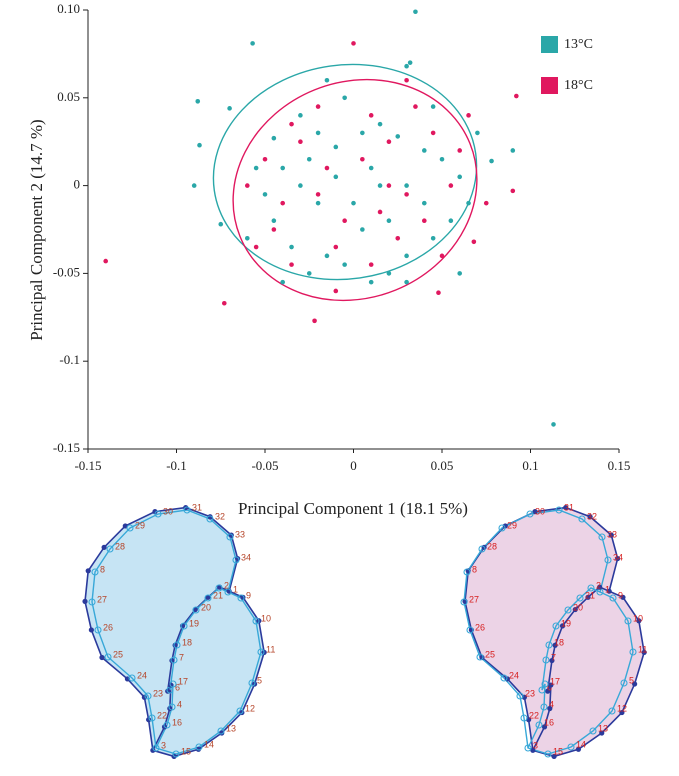 This screenshot has height=776, width=679. What do you see at coordinates (108, 627) in the screenshot?
I see `landmark-label: 26` at bounding box center [108, 627].